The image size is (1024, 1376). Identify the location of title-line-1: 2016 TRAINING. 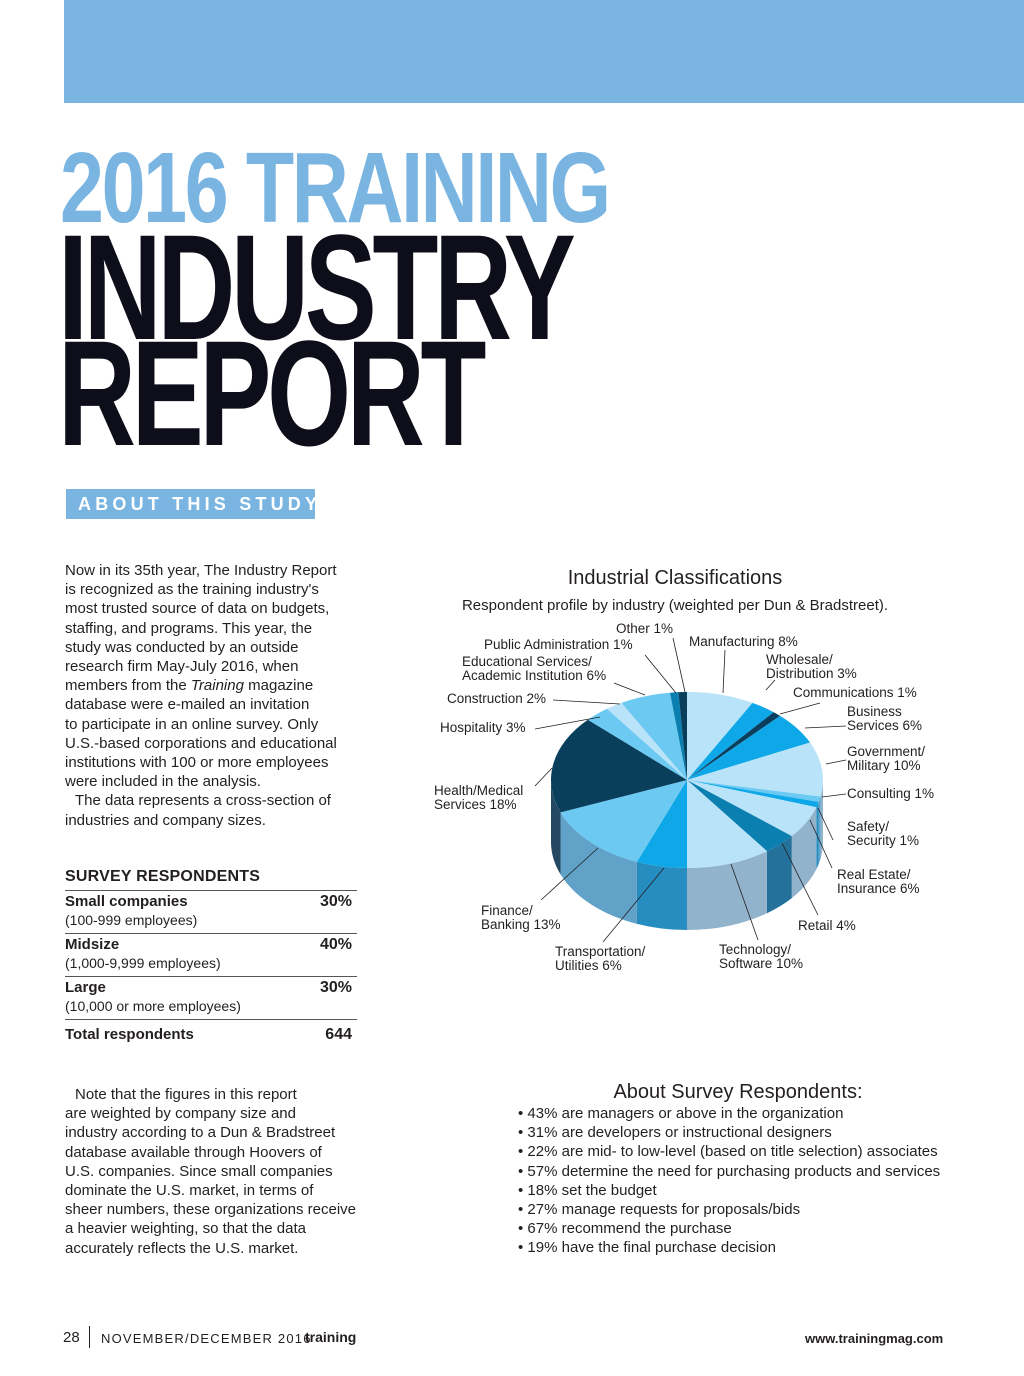
(335, 188).